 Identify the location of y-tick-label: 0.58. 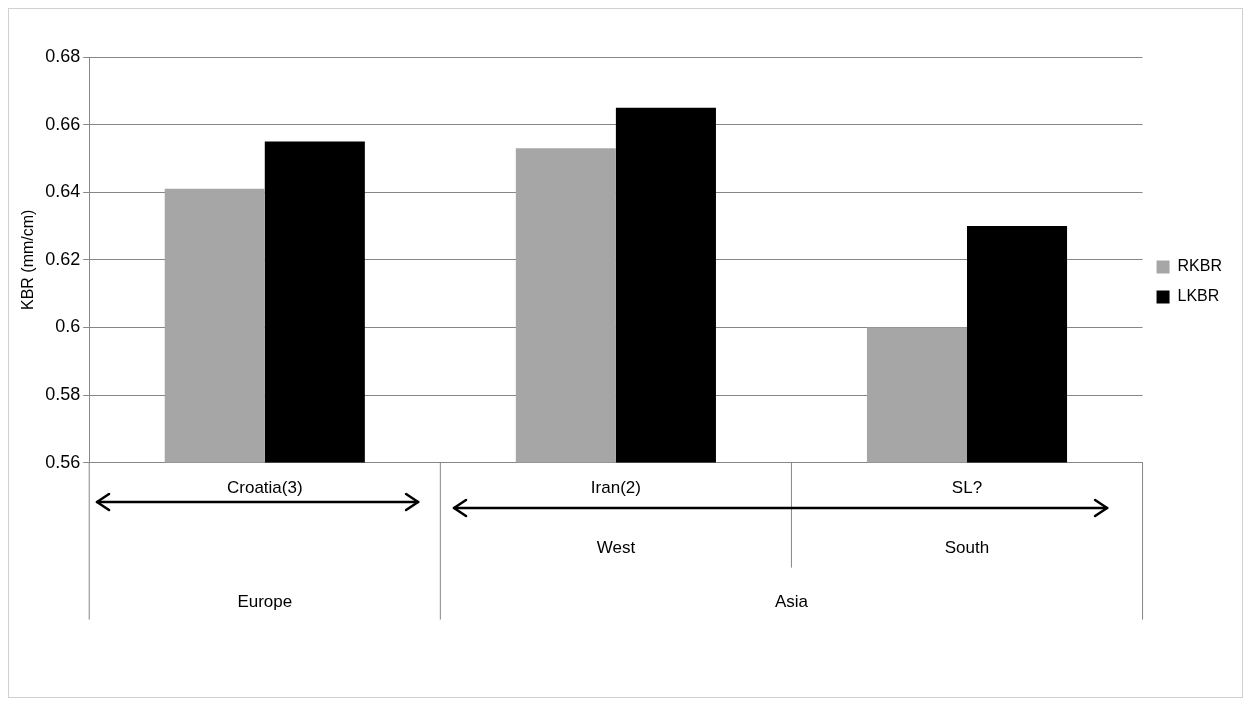
(63, 393).